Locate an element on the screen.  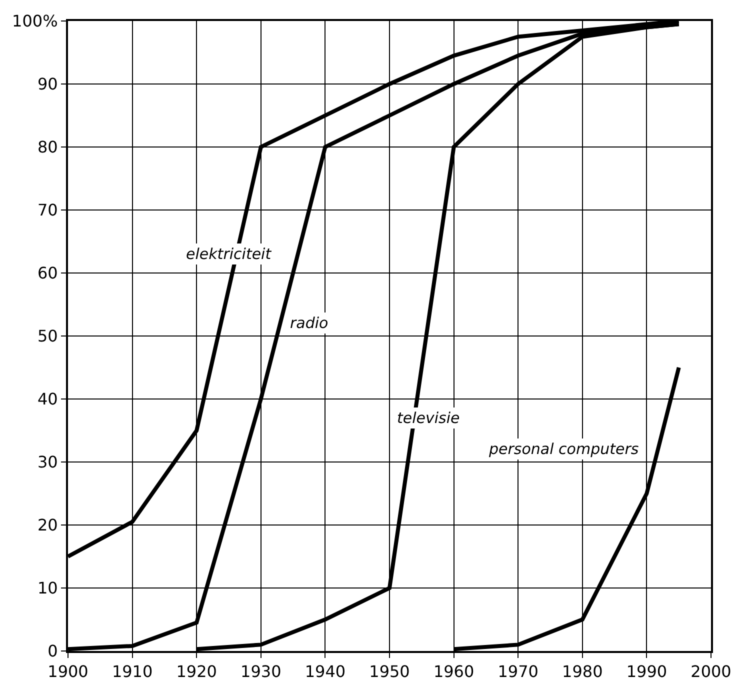
y-tick-label: 40 is located at coordinates (47, 399).